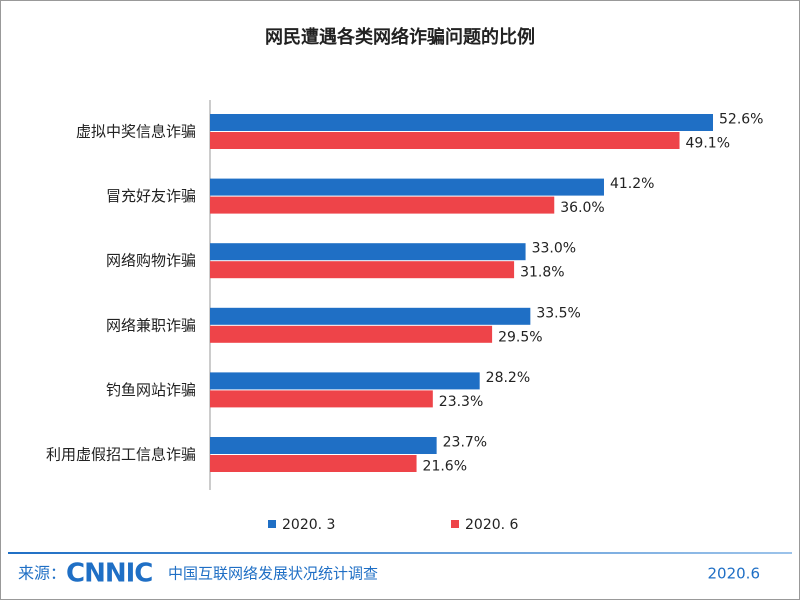 This screenshot has width=800, height=600. Describe the element at coordinates (109, 574) in the screenshot. I see `footer-logo: CNNIC` at that location.